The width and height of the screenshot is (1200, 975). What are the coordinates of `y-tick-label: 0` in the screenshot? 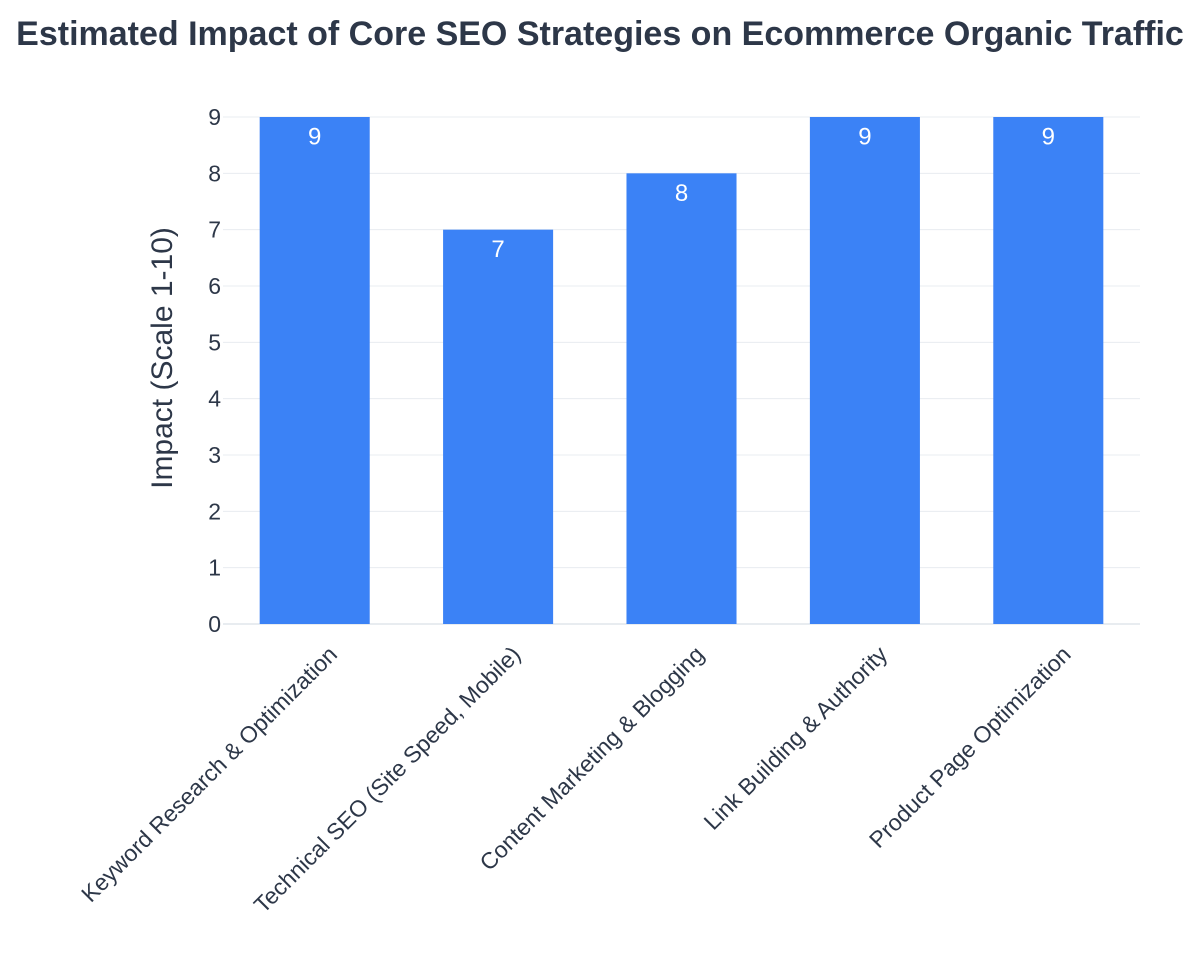 It's located at (214, 624).